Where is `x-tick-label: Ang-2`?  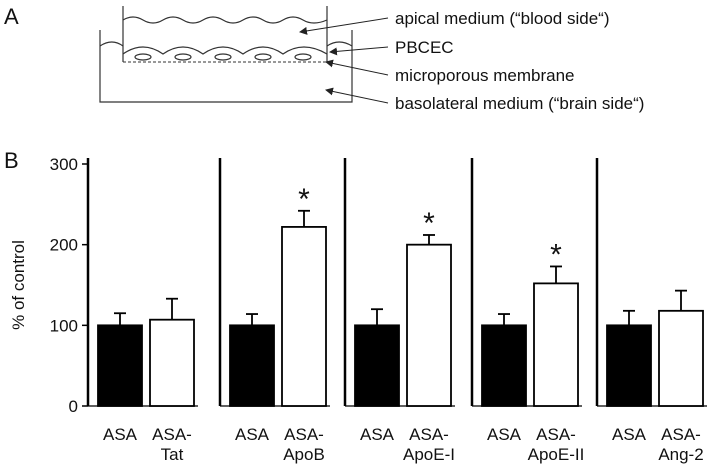 x-tick-label: Ang-2 is located at coordinates (680, 454).